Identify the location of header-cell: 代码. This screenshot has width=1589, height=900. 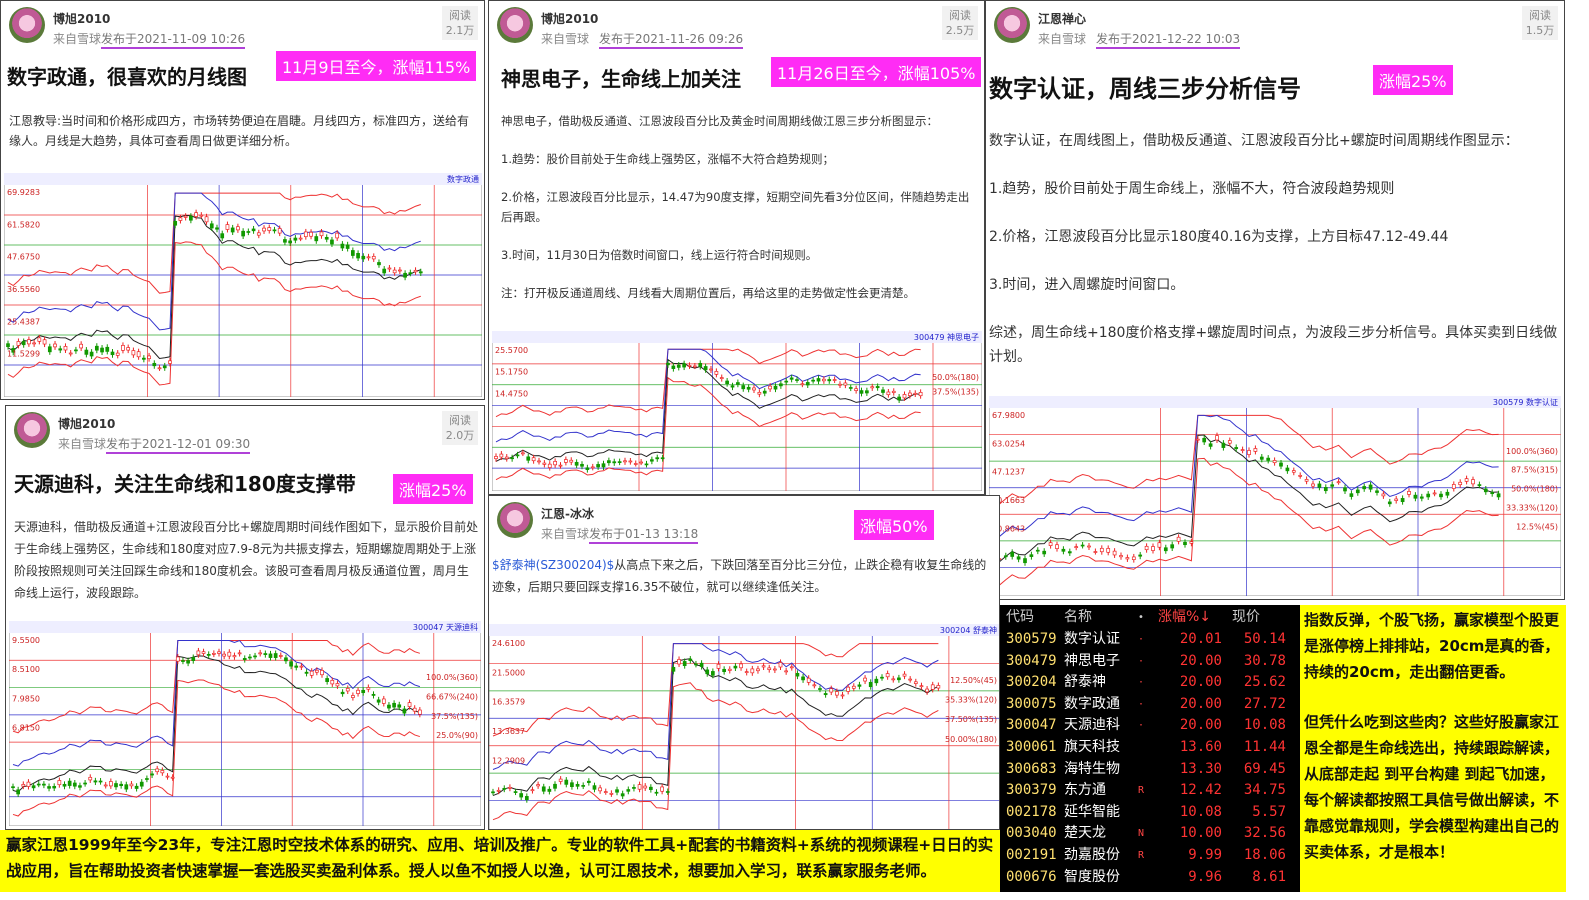
(1020, 617).